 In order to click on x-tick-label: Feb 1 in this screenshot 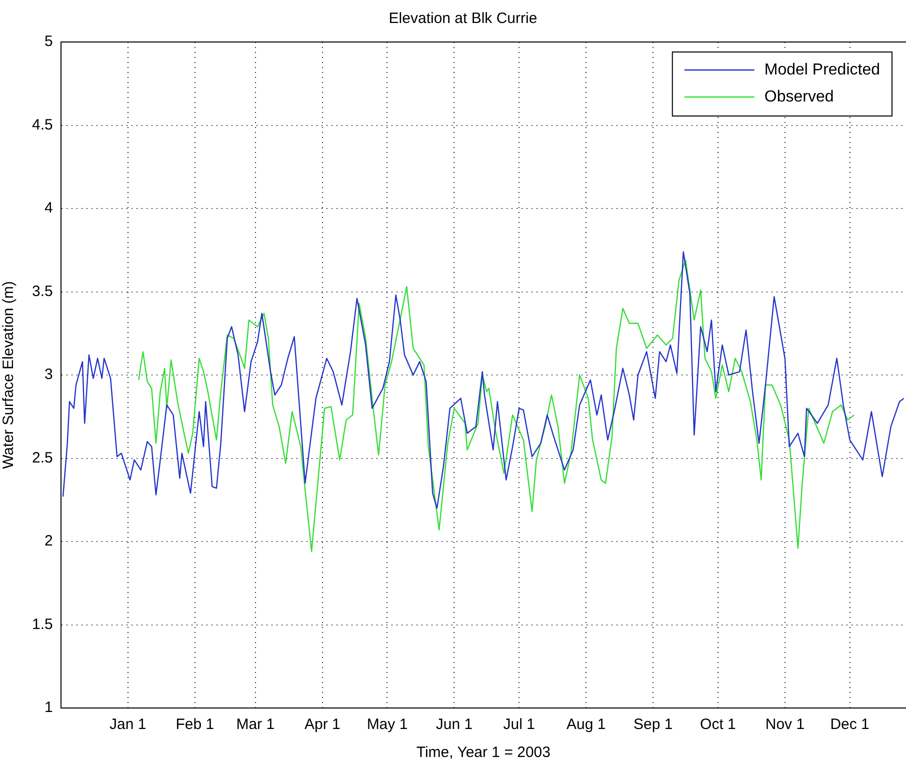, I will do `click(195, 725)`.